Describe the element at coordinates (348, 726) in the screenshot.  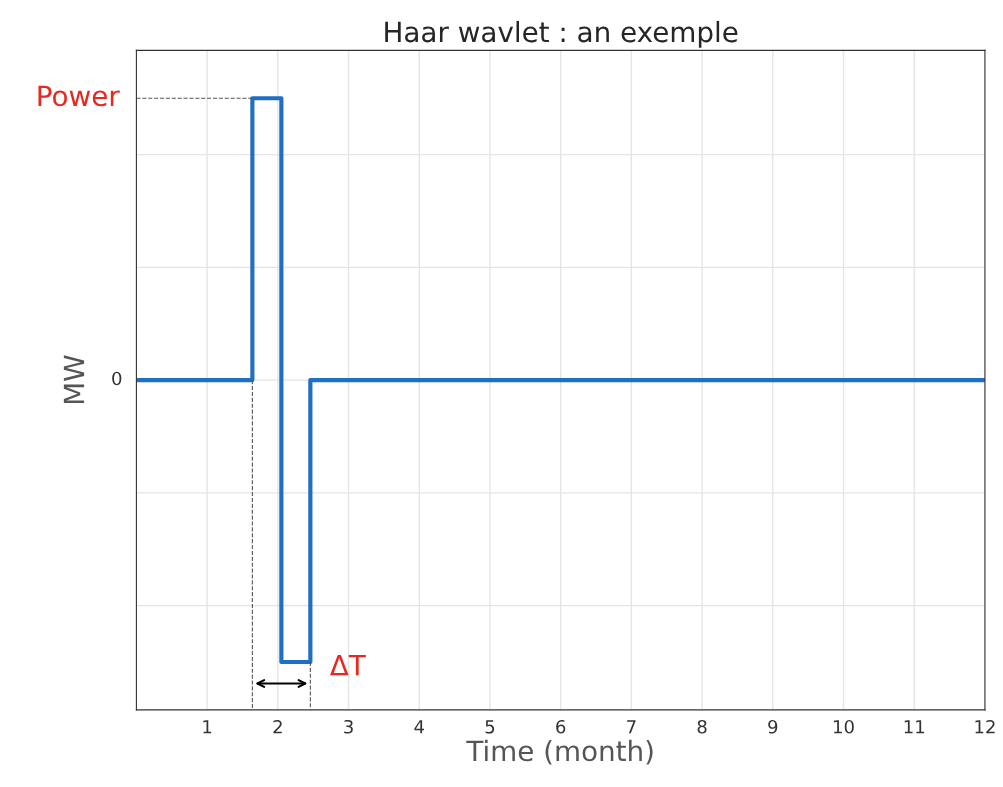
I see `x-tick-label: 3` at that location.